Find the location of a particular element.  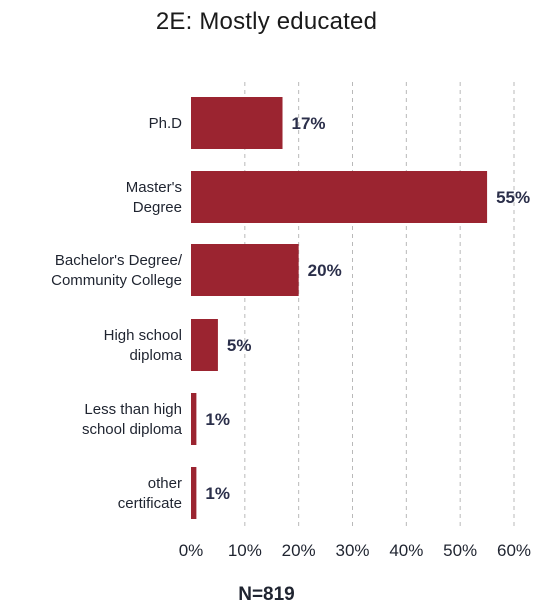

x-tick-label: 60% is located at coordinates (514, 550).